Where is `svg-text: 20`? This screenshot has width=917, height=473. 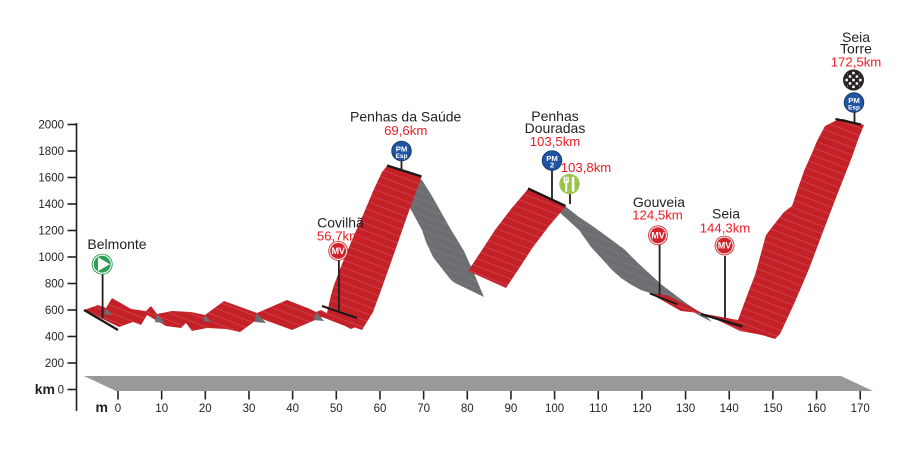 svg-text: 20 is located at coordinates (205, 409).